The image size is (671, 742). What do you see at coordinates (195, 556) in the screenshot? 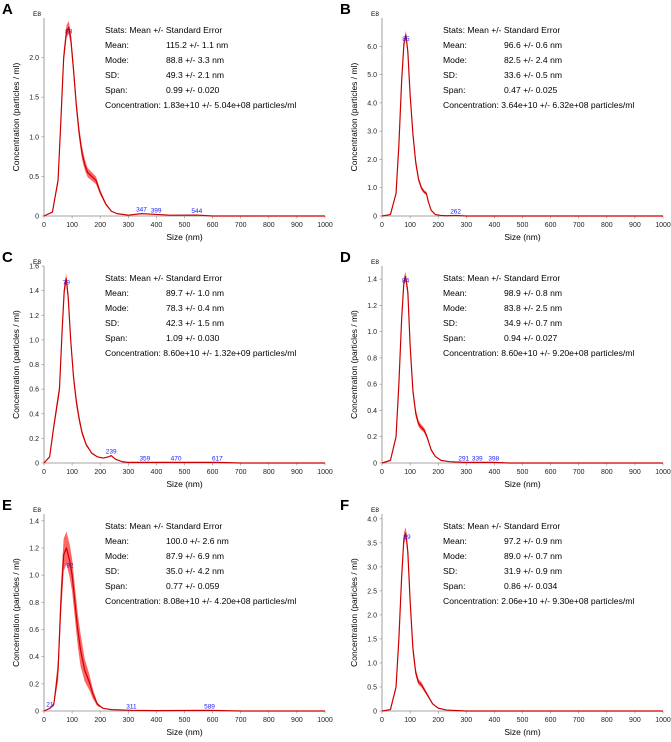
I see `stats-value-mode: 87.9 +/- 6.9 nm` at bounding box center [195, 556].